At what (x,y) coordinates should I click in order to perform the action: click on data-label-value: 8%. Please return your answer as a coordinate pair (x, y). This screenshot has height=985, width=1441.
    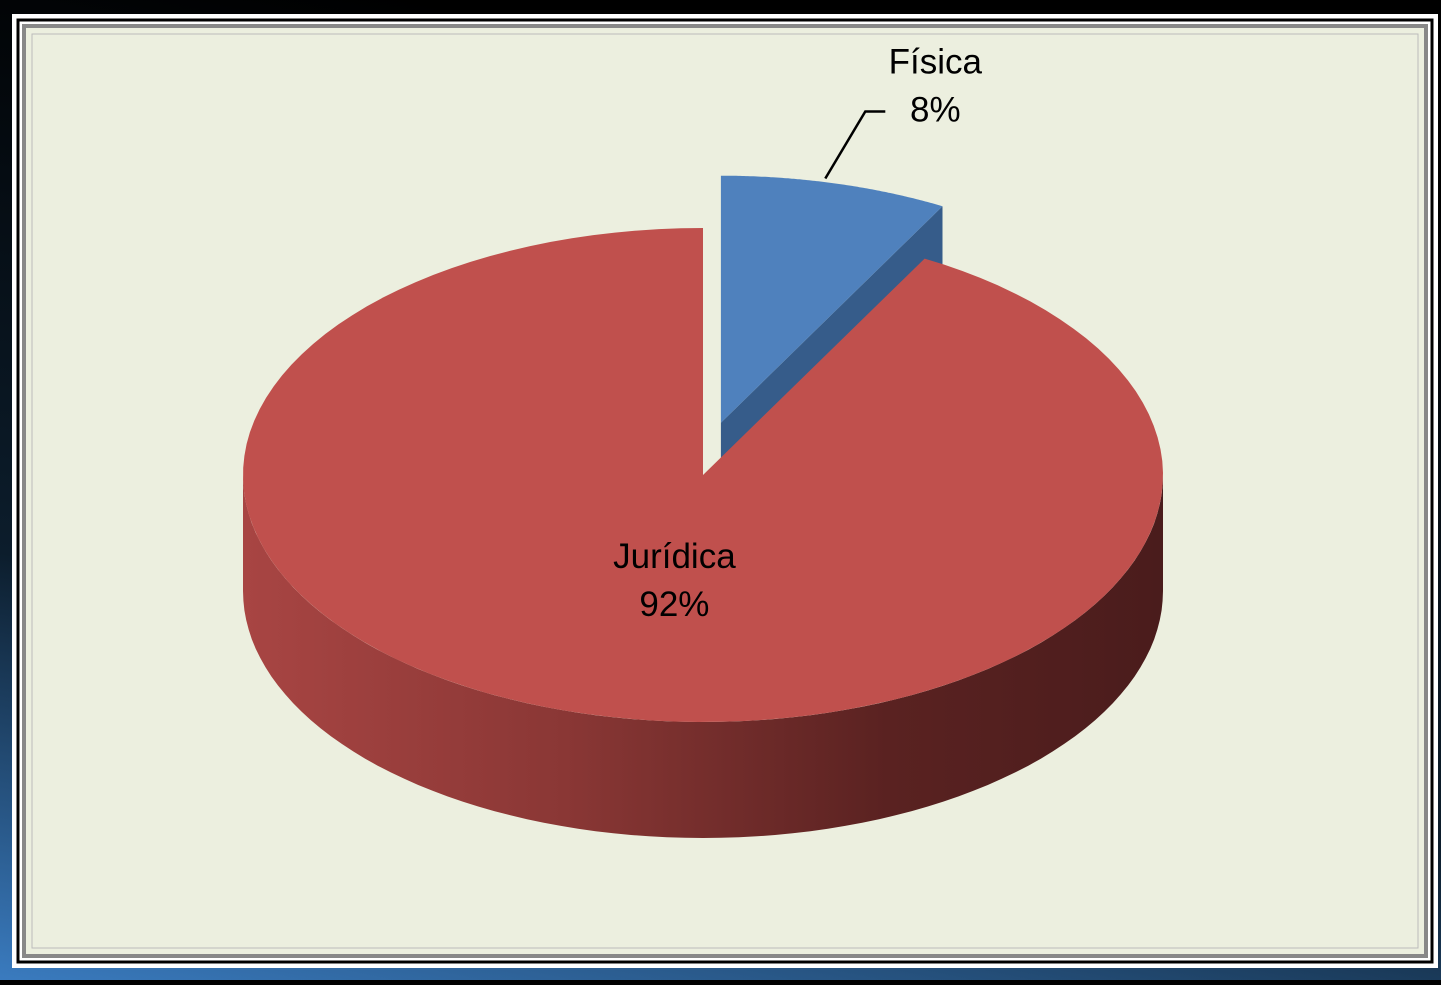
    Looking at the image, I should click on (935, 110).